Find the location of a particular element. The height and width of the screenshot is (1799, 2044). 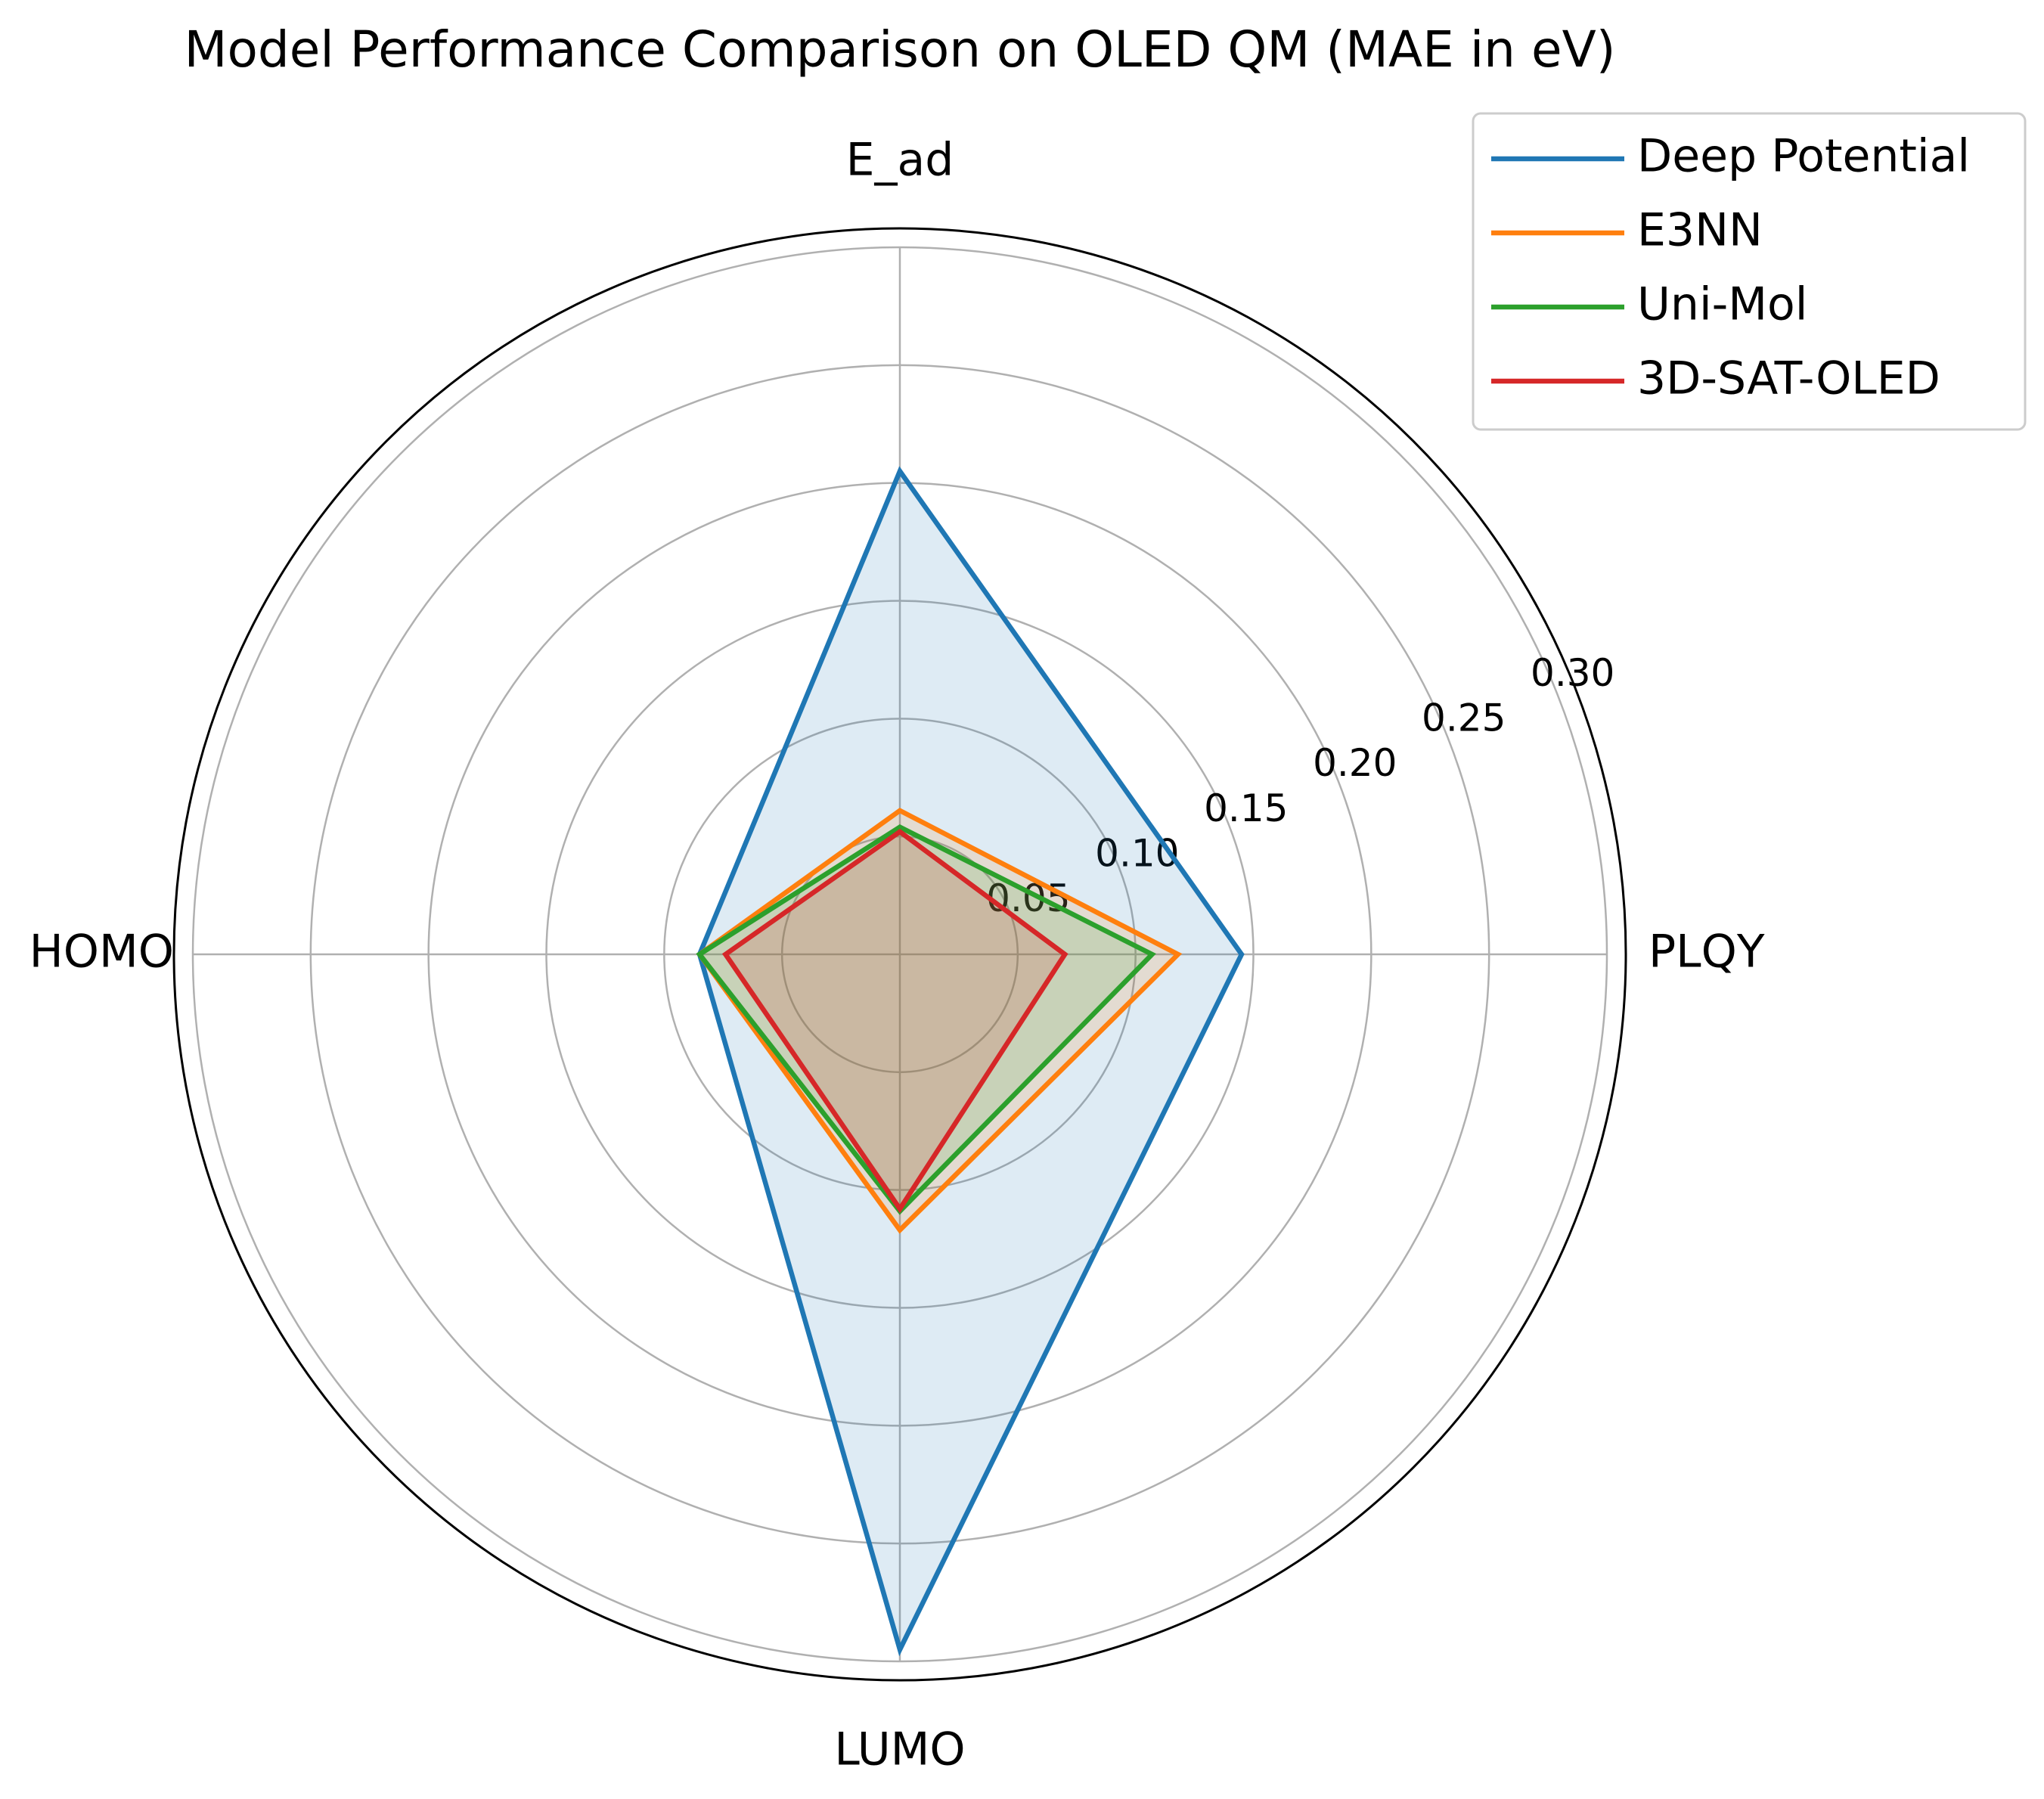

legend-label: 3D-SAT-OLED is located at coordinates (1788, 378).